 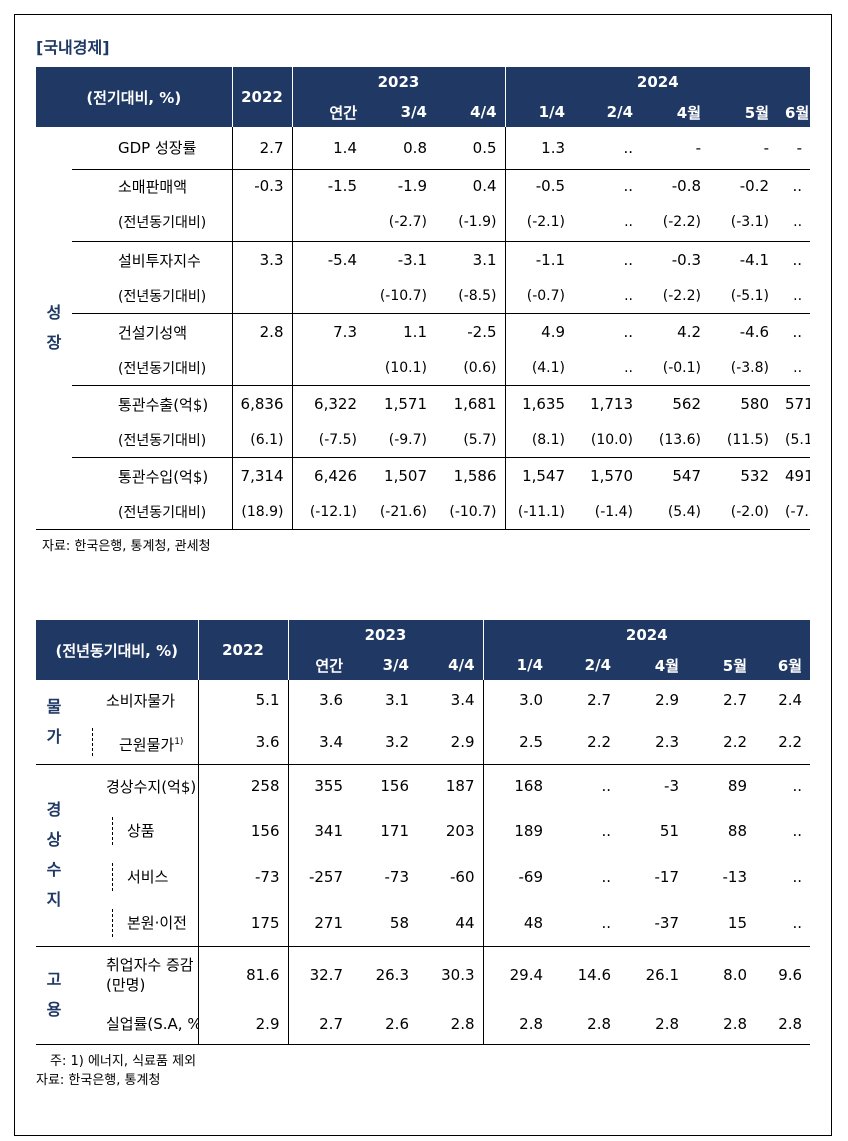 I want to click on value-cell: (-1.9), so click(x=470, y=222).